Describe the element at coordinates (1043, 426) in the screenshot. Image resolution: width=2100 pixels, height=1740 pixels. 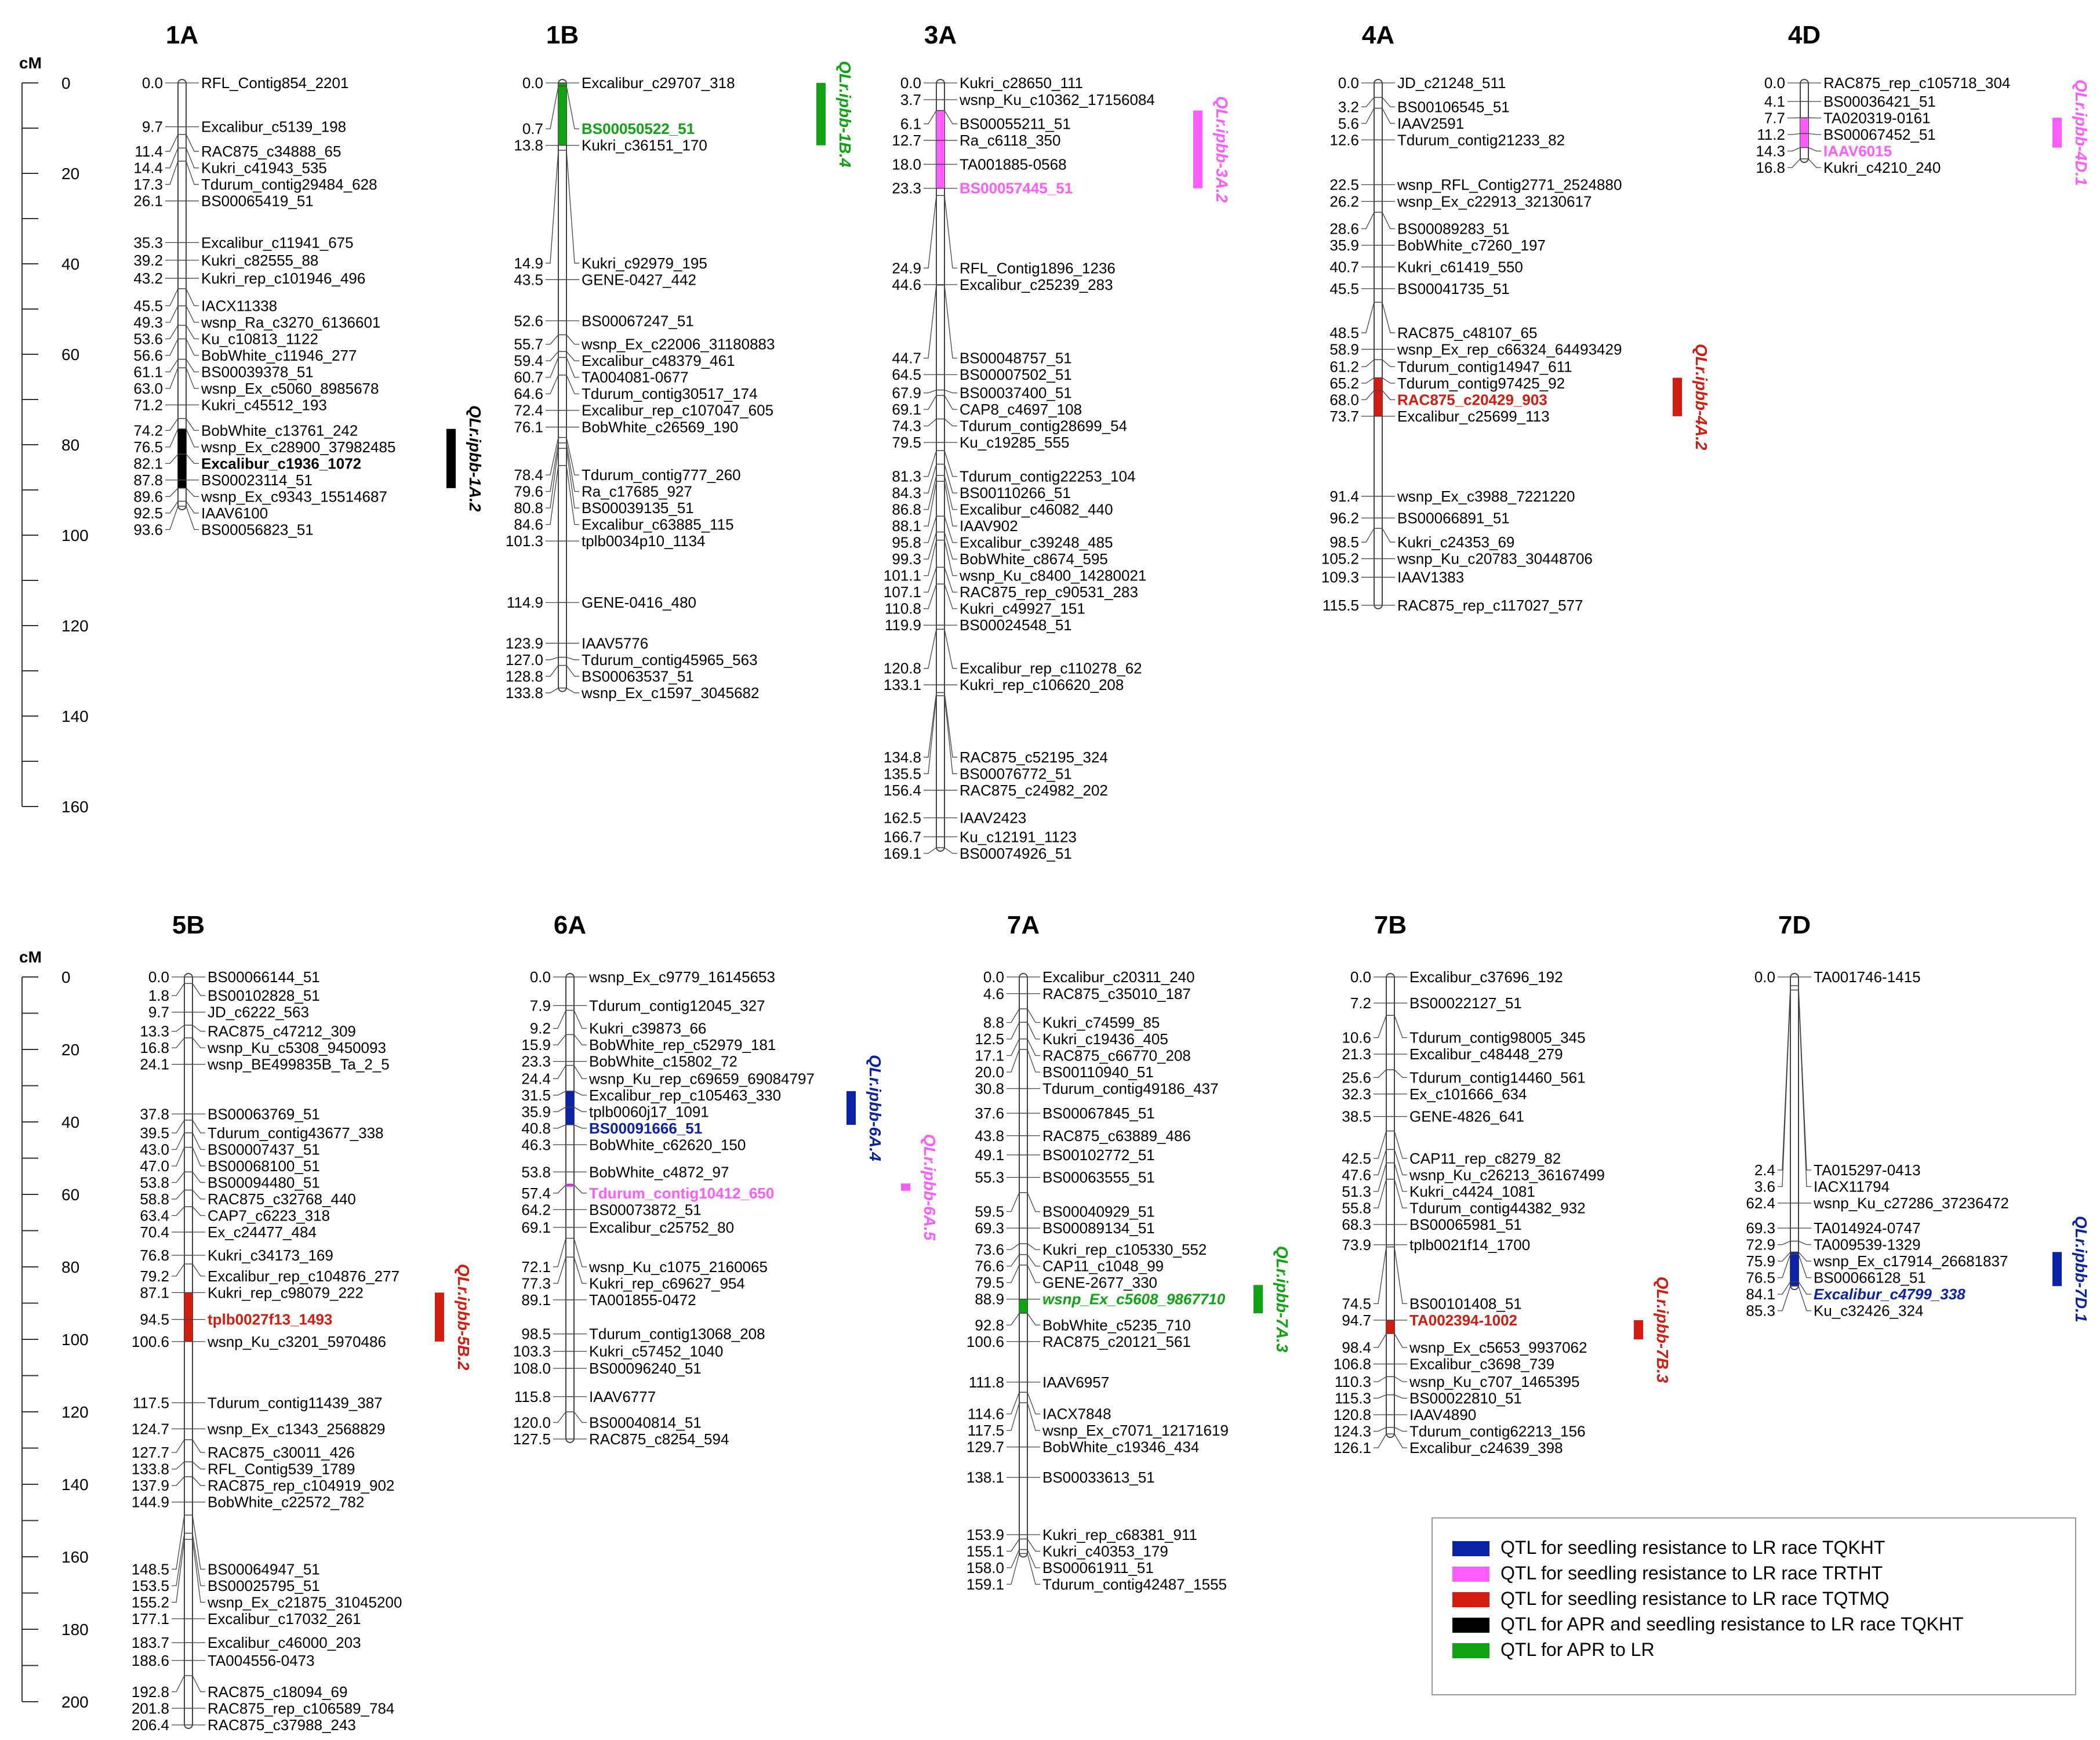
I see `marker-name: Tdurum_contig28699_54` at that location.